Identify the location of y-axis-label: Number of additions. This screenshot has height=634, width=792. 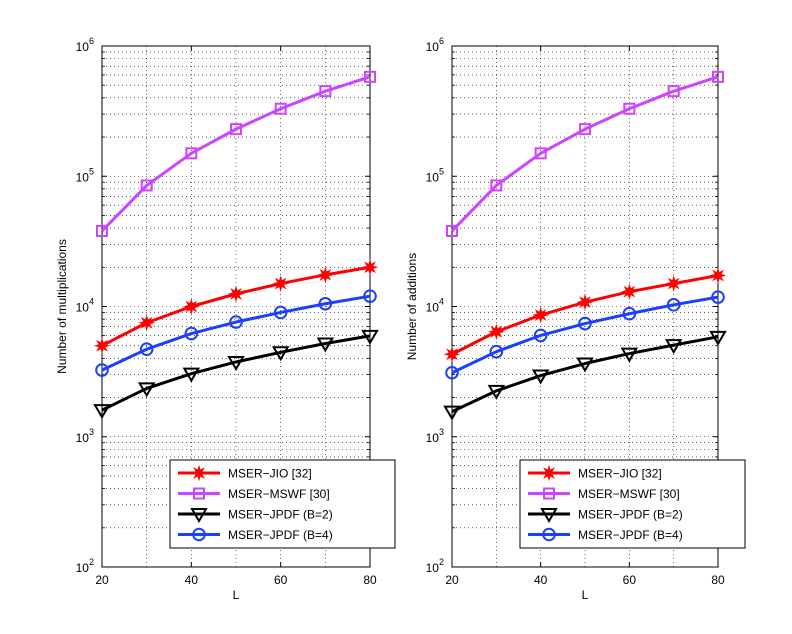
(412, 306).